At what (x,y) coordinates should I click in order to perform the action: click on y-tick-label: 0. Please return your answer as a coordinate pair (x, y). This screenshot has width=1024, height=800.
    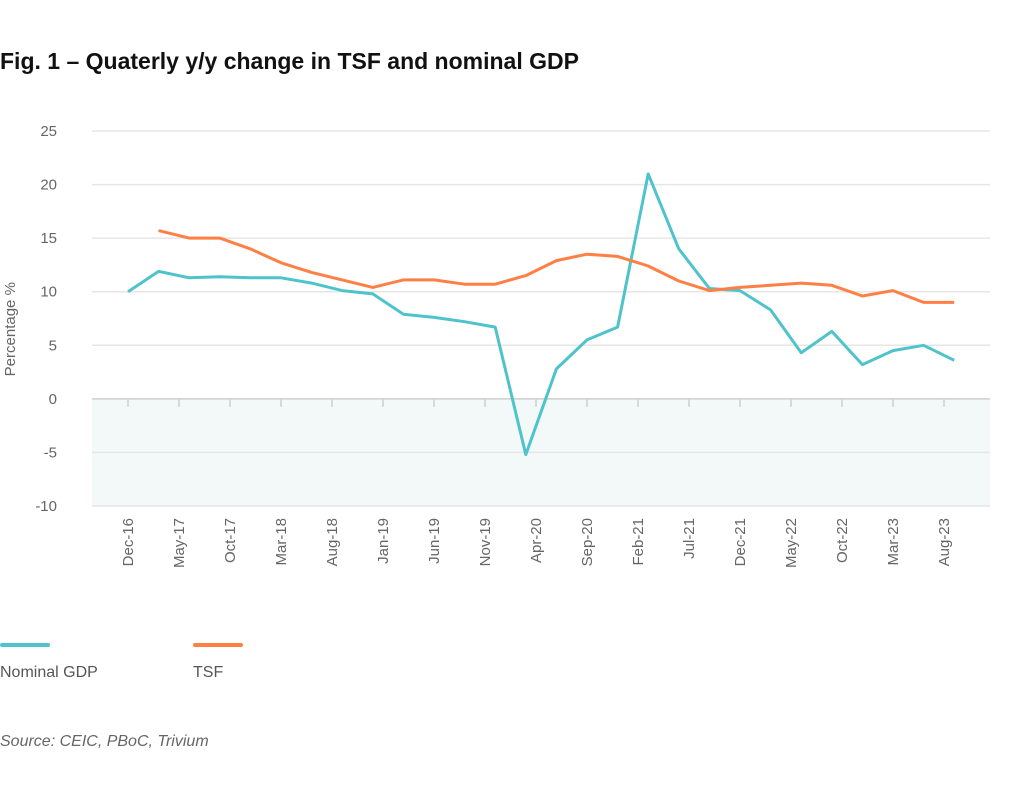
    Looking at the image, I should click on (53, 399).